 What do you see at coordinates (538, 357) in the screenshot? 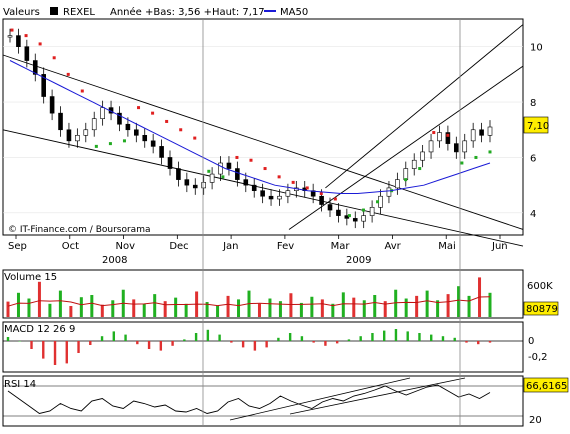
I see `macd-tick-neg: -0,2` at bounding box center [538, 357].